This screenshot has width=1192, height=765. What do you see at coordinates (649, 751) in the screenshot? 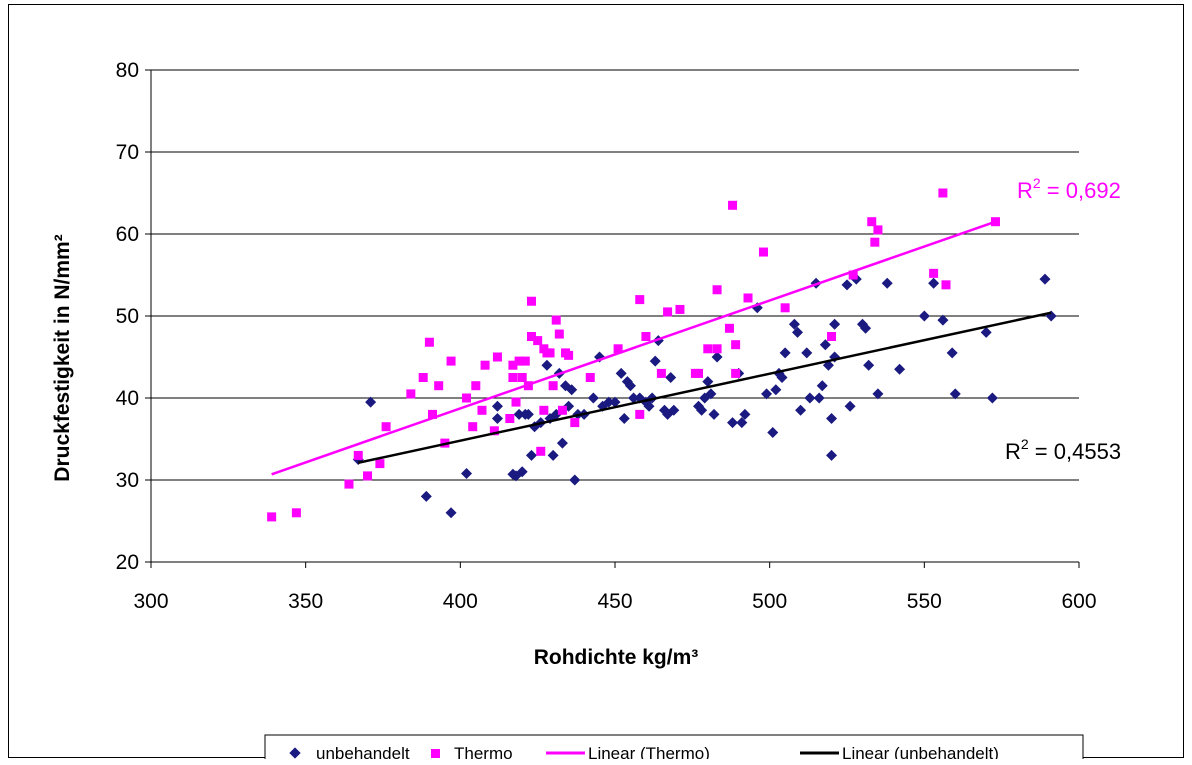
I see `legend-label-thermo-trend: Linear (Thermo)` at bounding box center [649, 751].